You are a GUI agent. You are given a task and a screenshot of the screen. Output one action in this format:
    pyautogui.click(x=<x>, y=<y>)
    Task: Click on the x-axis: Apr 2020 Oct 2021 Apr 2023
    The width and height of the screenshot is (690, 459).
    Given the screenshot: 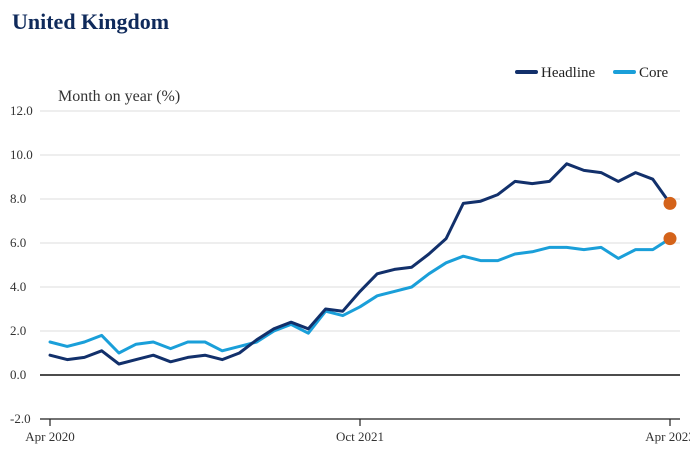 What is the action you would take?
    pyautogui.click(x=357, y=431)
    